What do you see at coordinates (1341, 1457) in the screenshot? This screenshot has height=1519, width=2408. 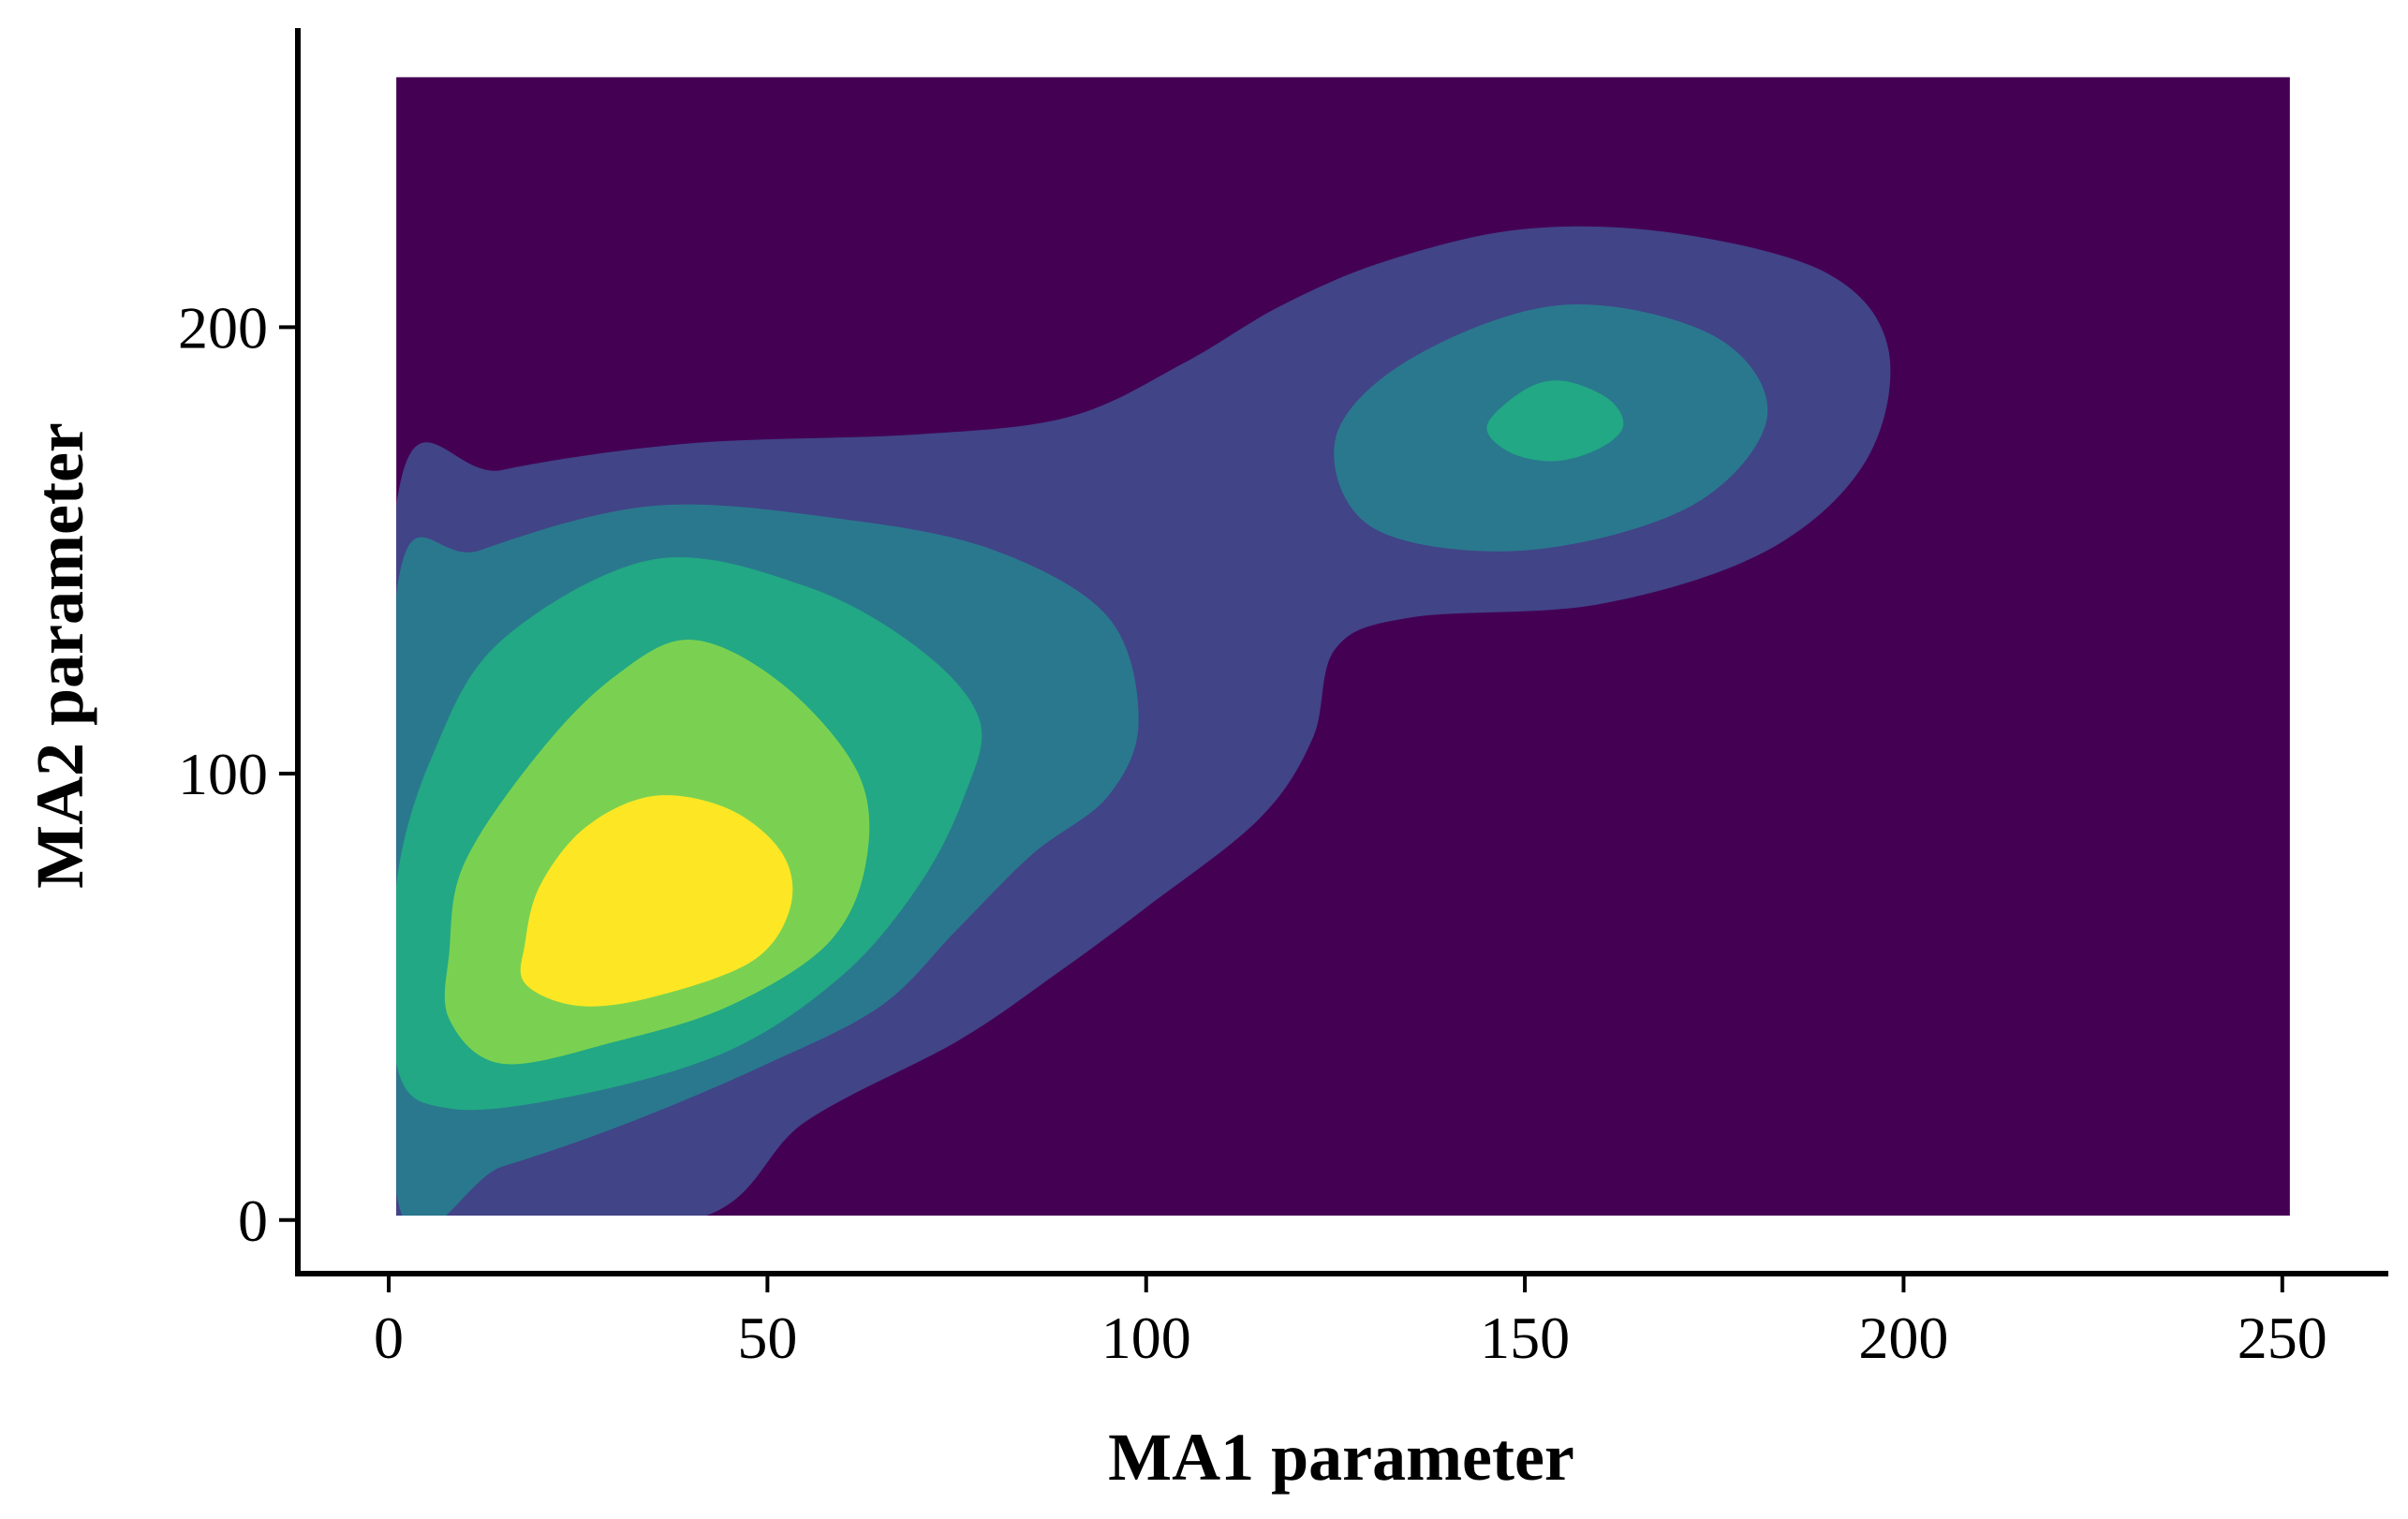 I see `x-axis-title: MA1 parameter` at bounding box center [1341, 1457].